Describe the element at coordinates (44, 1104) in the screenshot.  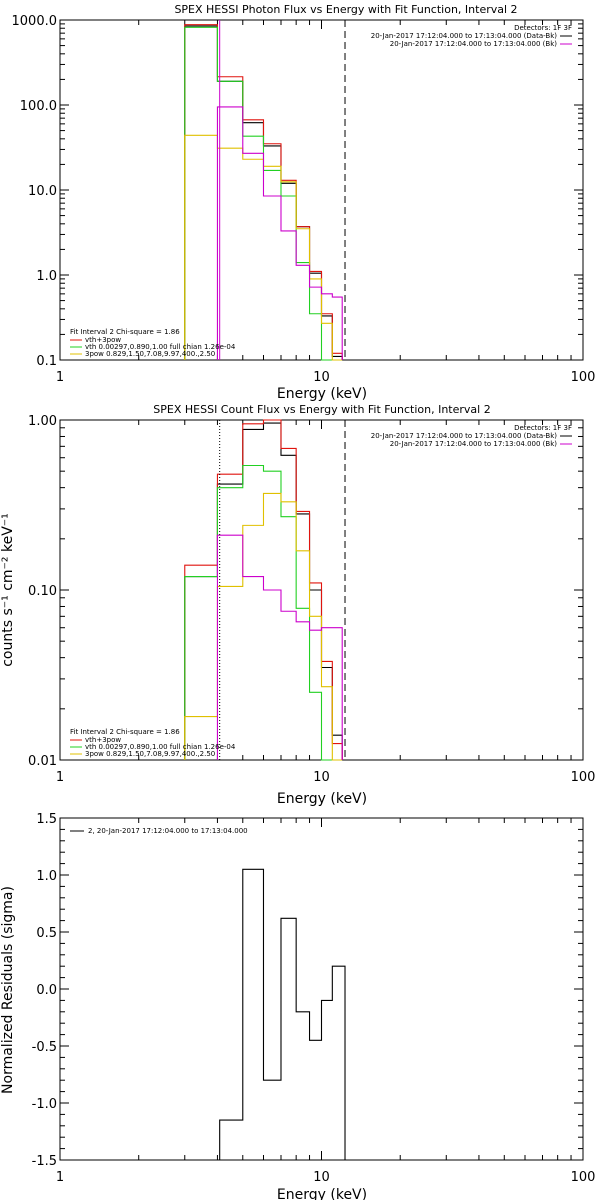
I see `y-tick-label: -1.0` at that location.